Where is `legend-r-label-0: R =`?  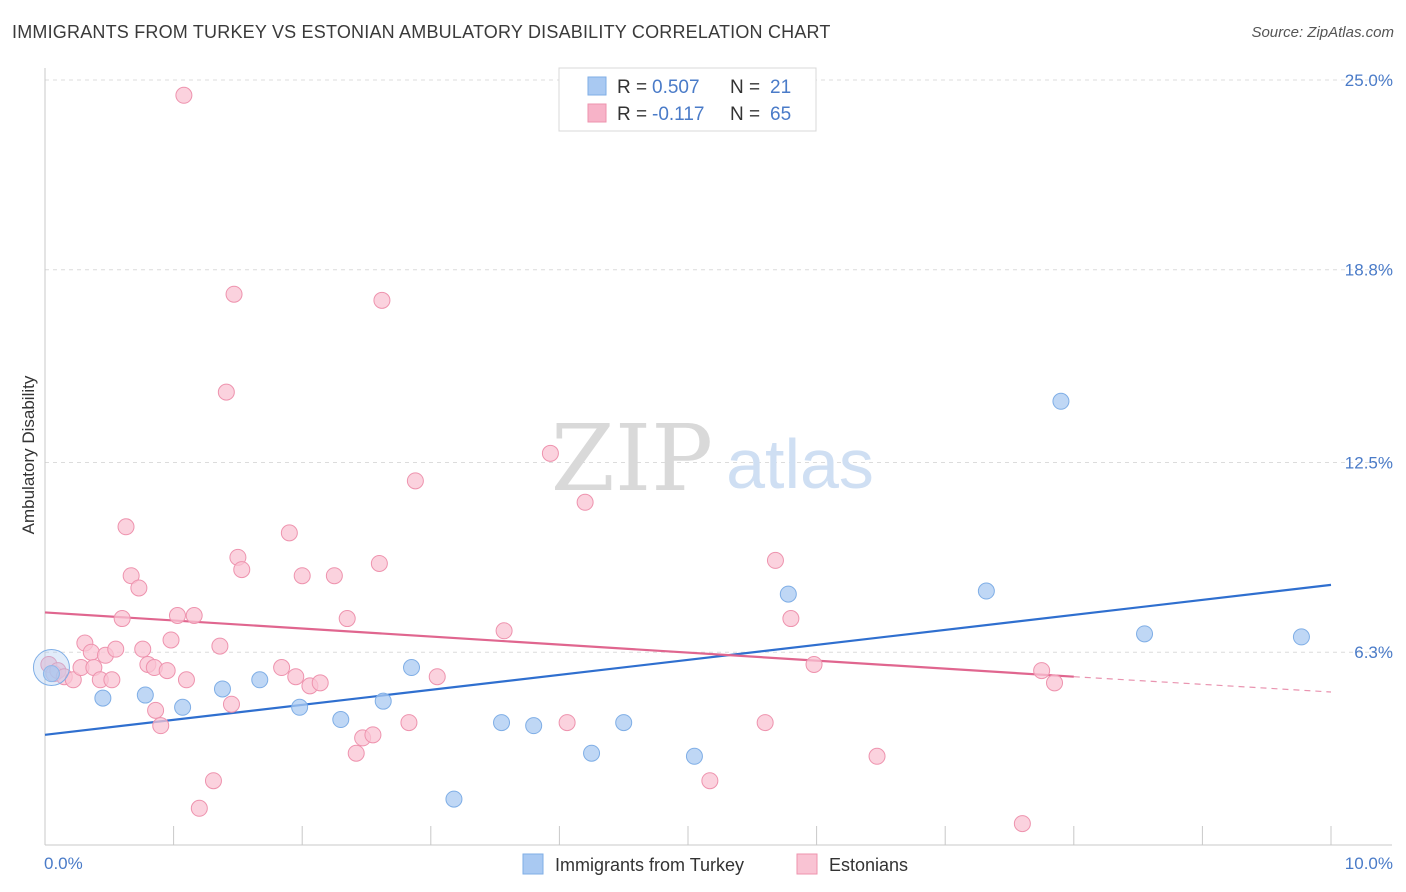 legend-r-label-0: R = is located at coordinates (632, 87).